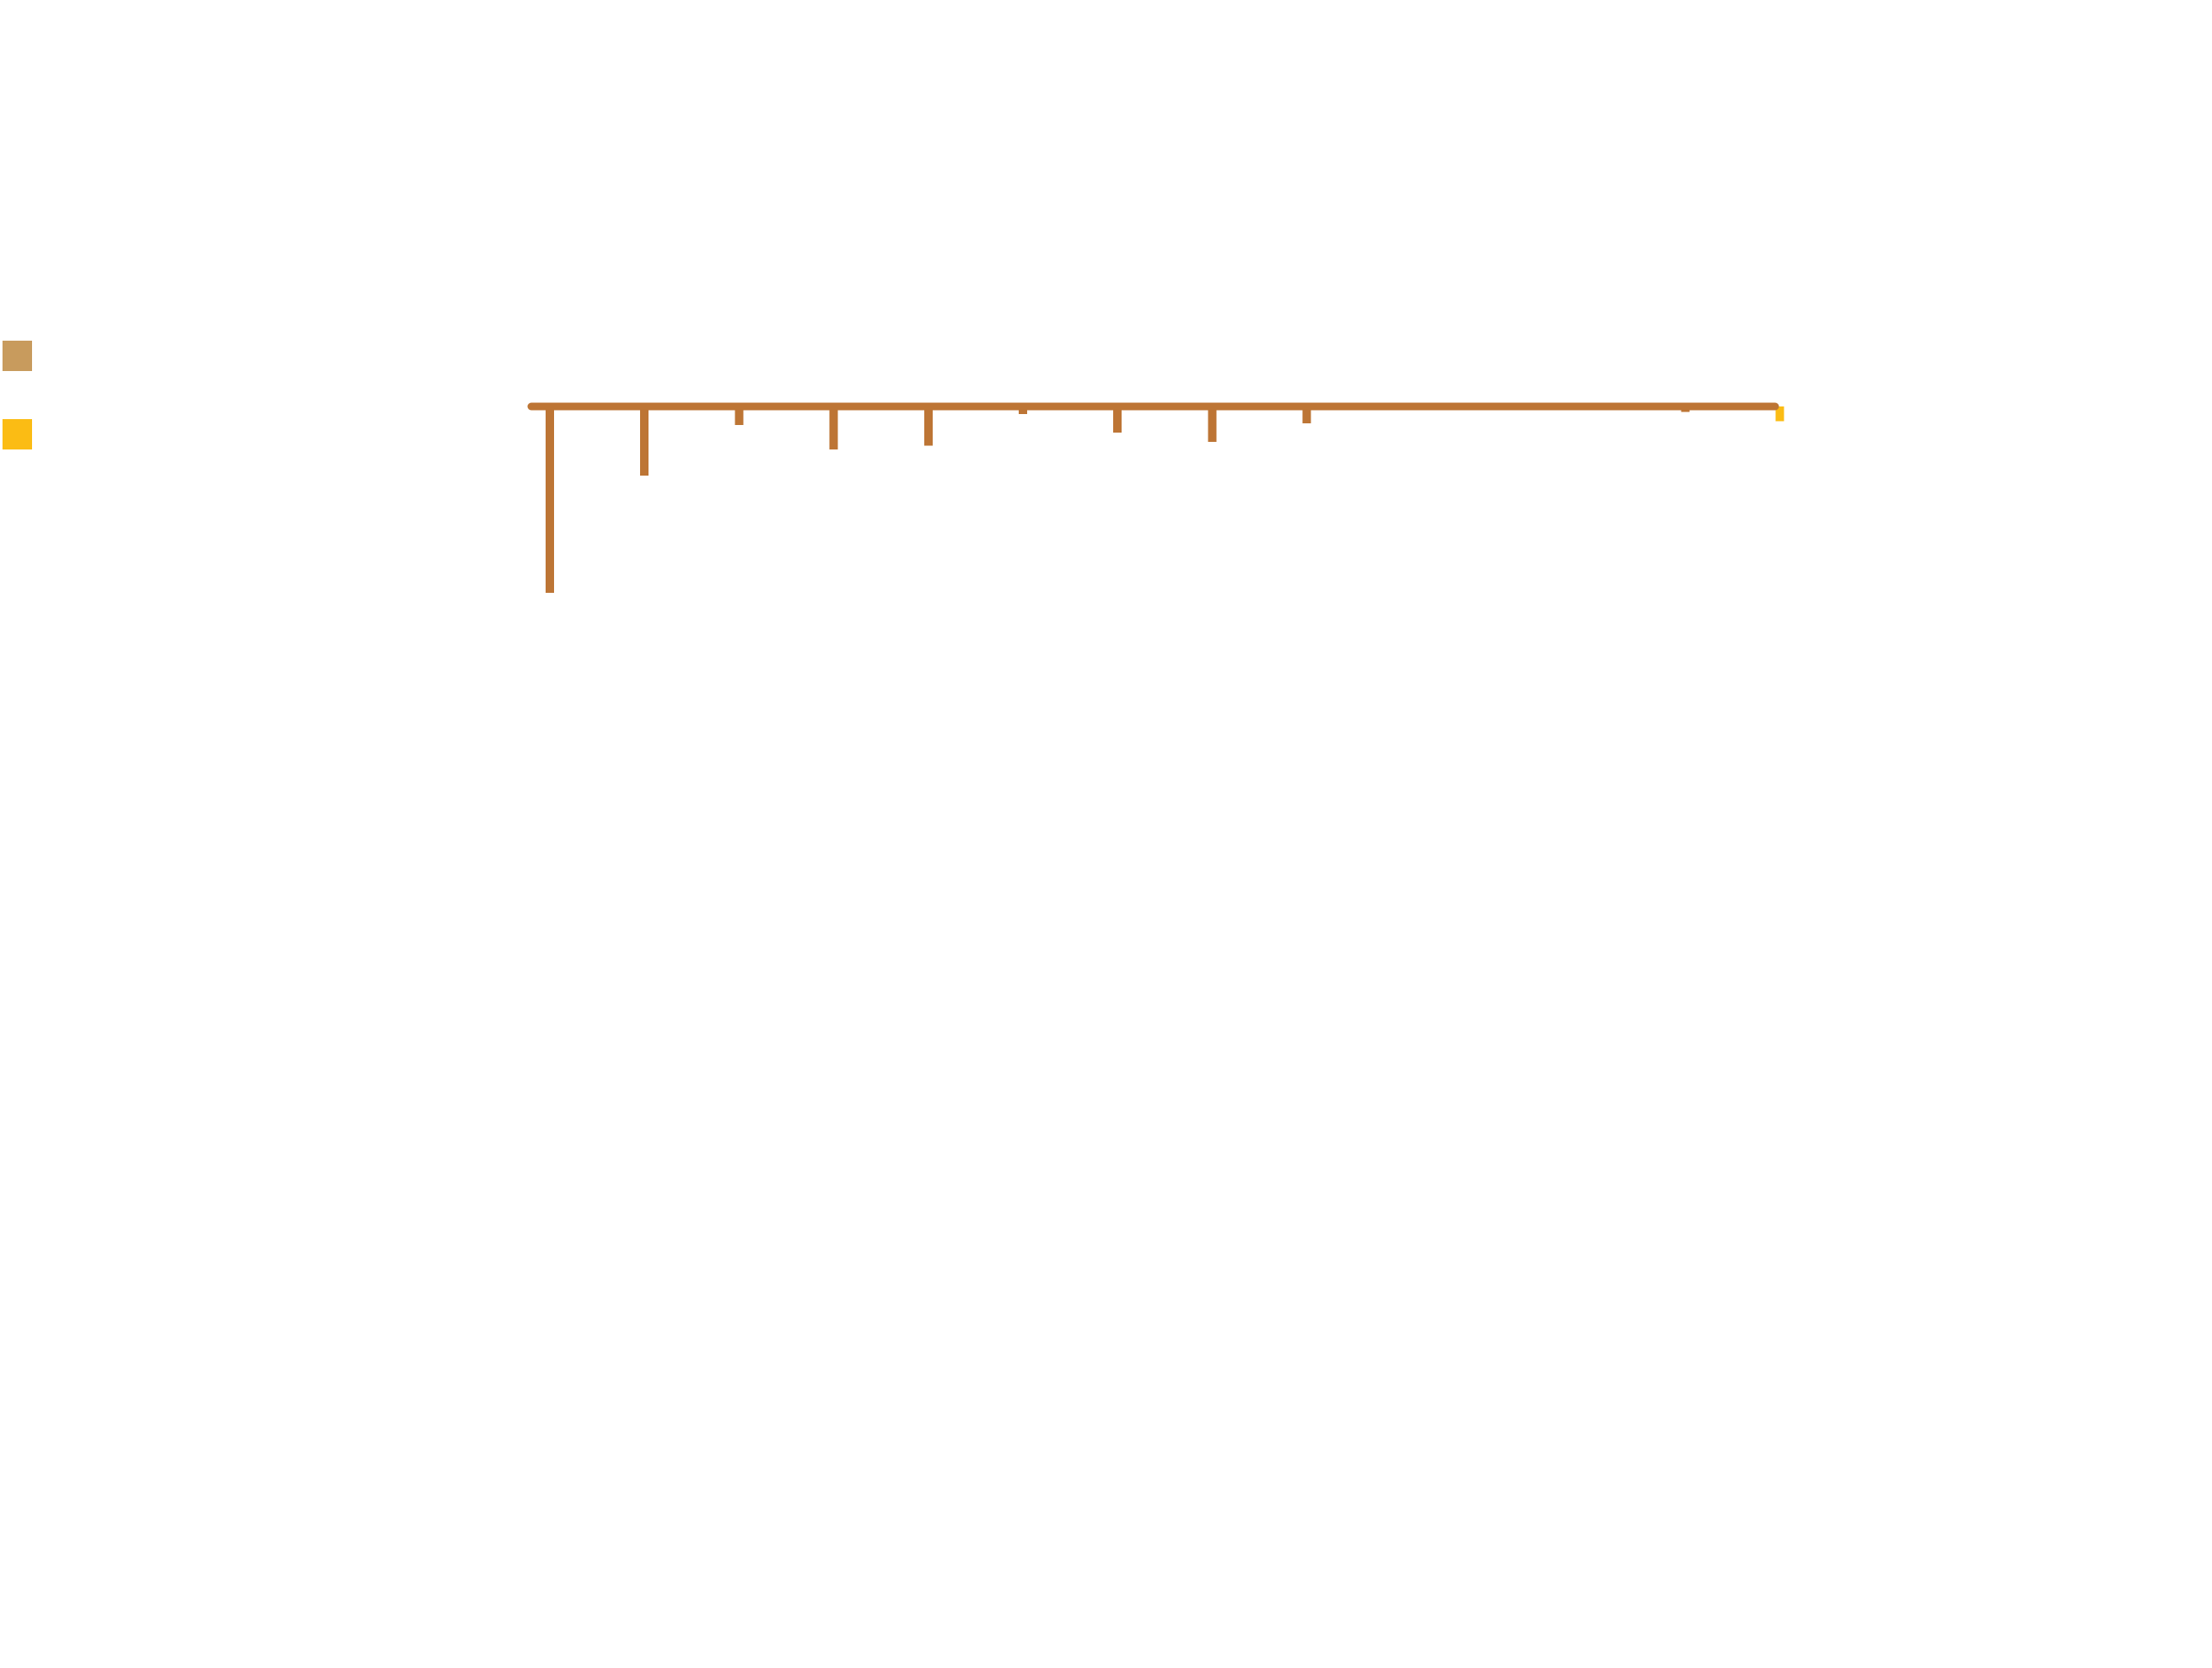 This screenshot has width=2212, height=1668. What do you see at coordinates (17, 395) in the screenshot?
I see `legend` at bounding box center [17, 395].